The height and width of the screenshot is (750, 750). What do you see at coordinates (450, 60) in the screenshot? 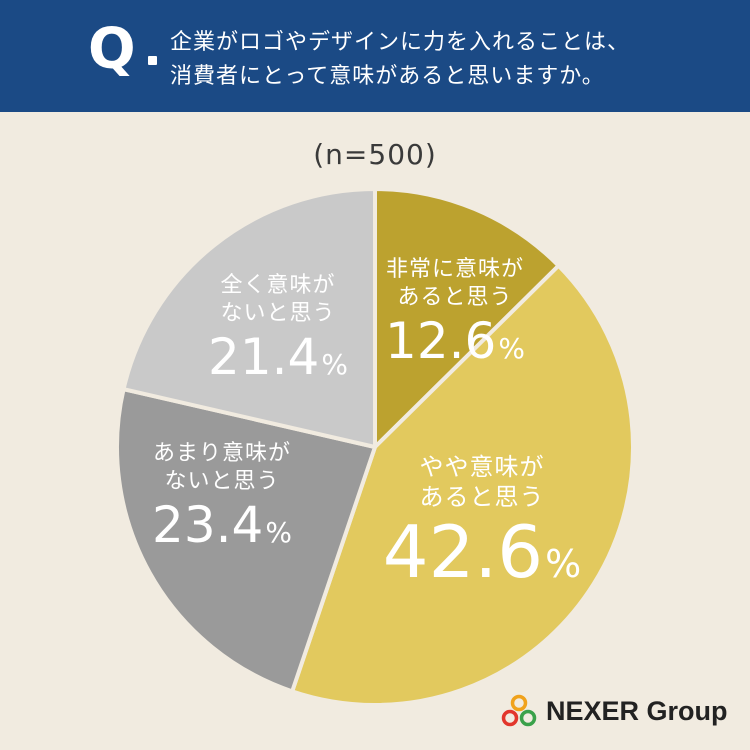
I see `question-text: 企業がロゴやデザインに力を入れることは、 消費者にとって意味があると思いますか。` at bounding box center [450, 60].